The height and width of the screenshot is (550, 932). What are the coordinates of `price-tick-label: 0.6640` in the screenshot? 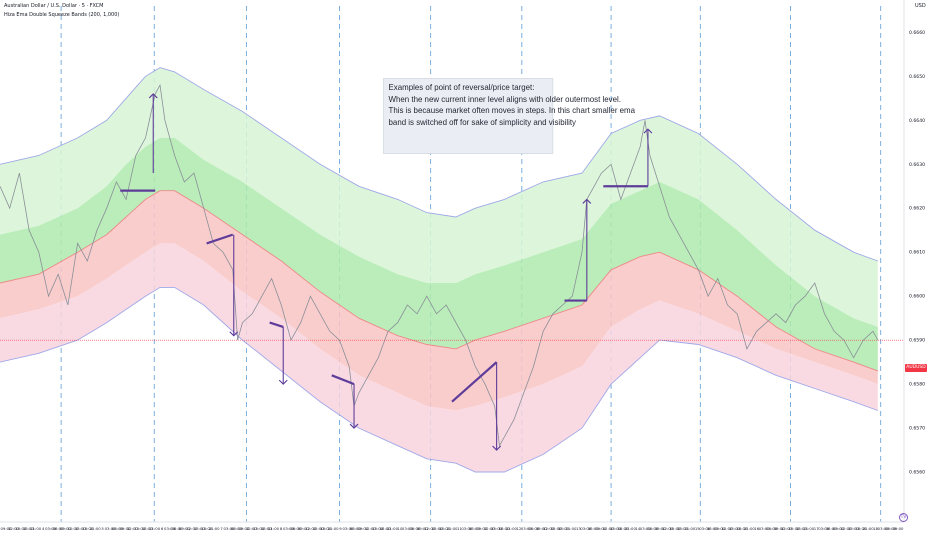 It's located at (917, 121).